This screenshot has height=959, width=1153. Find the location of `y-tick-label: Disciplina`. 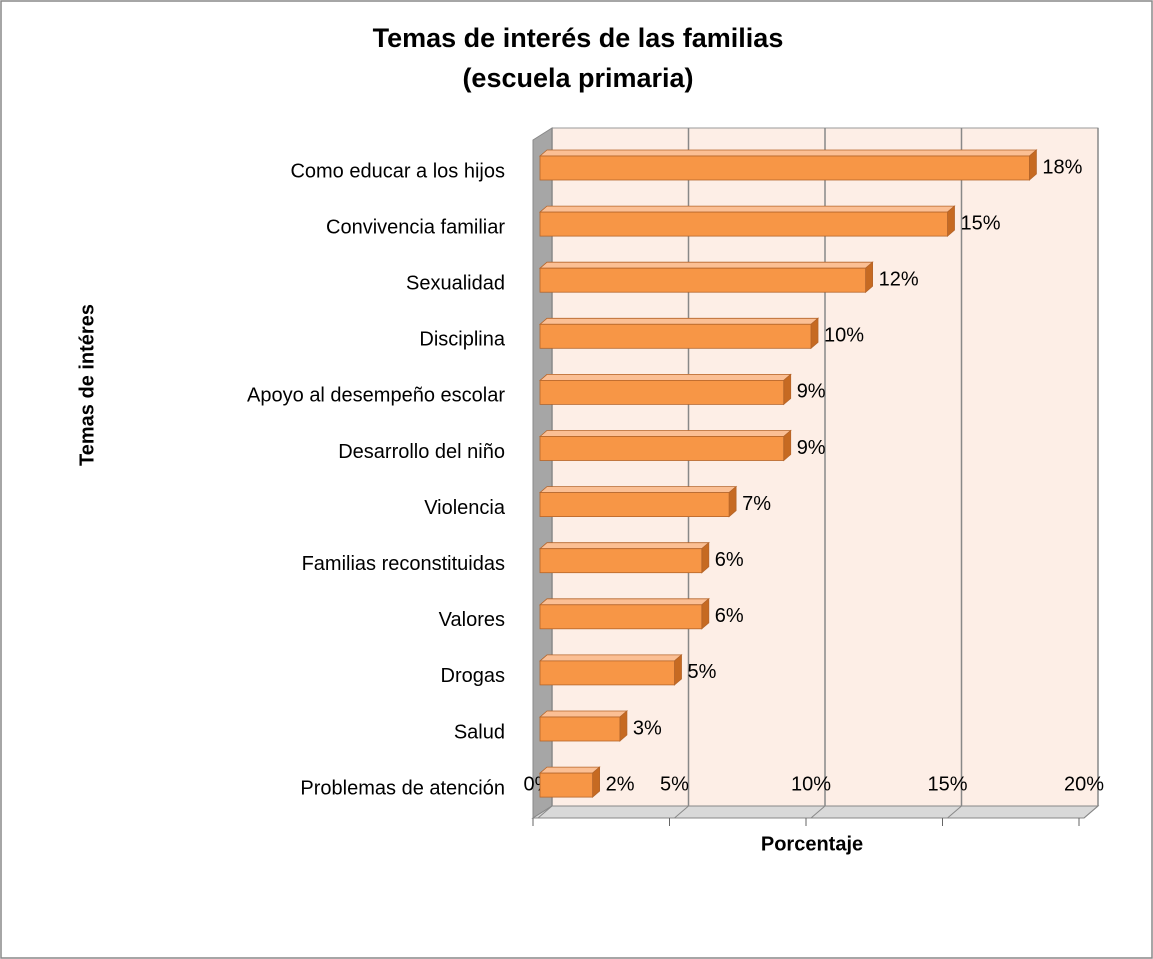

y-tick-label: Disciplina is located at coordinates (462, 340).